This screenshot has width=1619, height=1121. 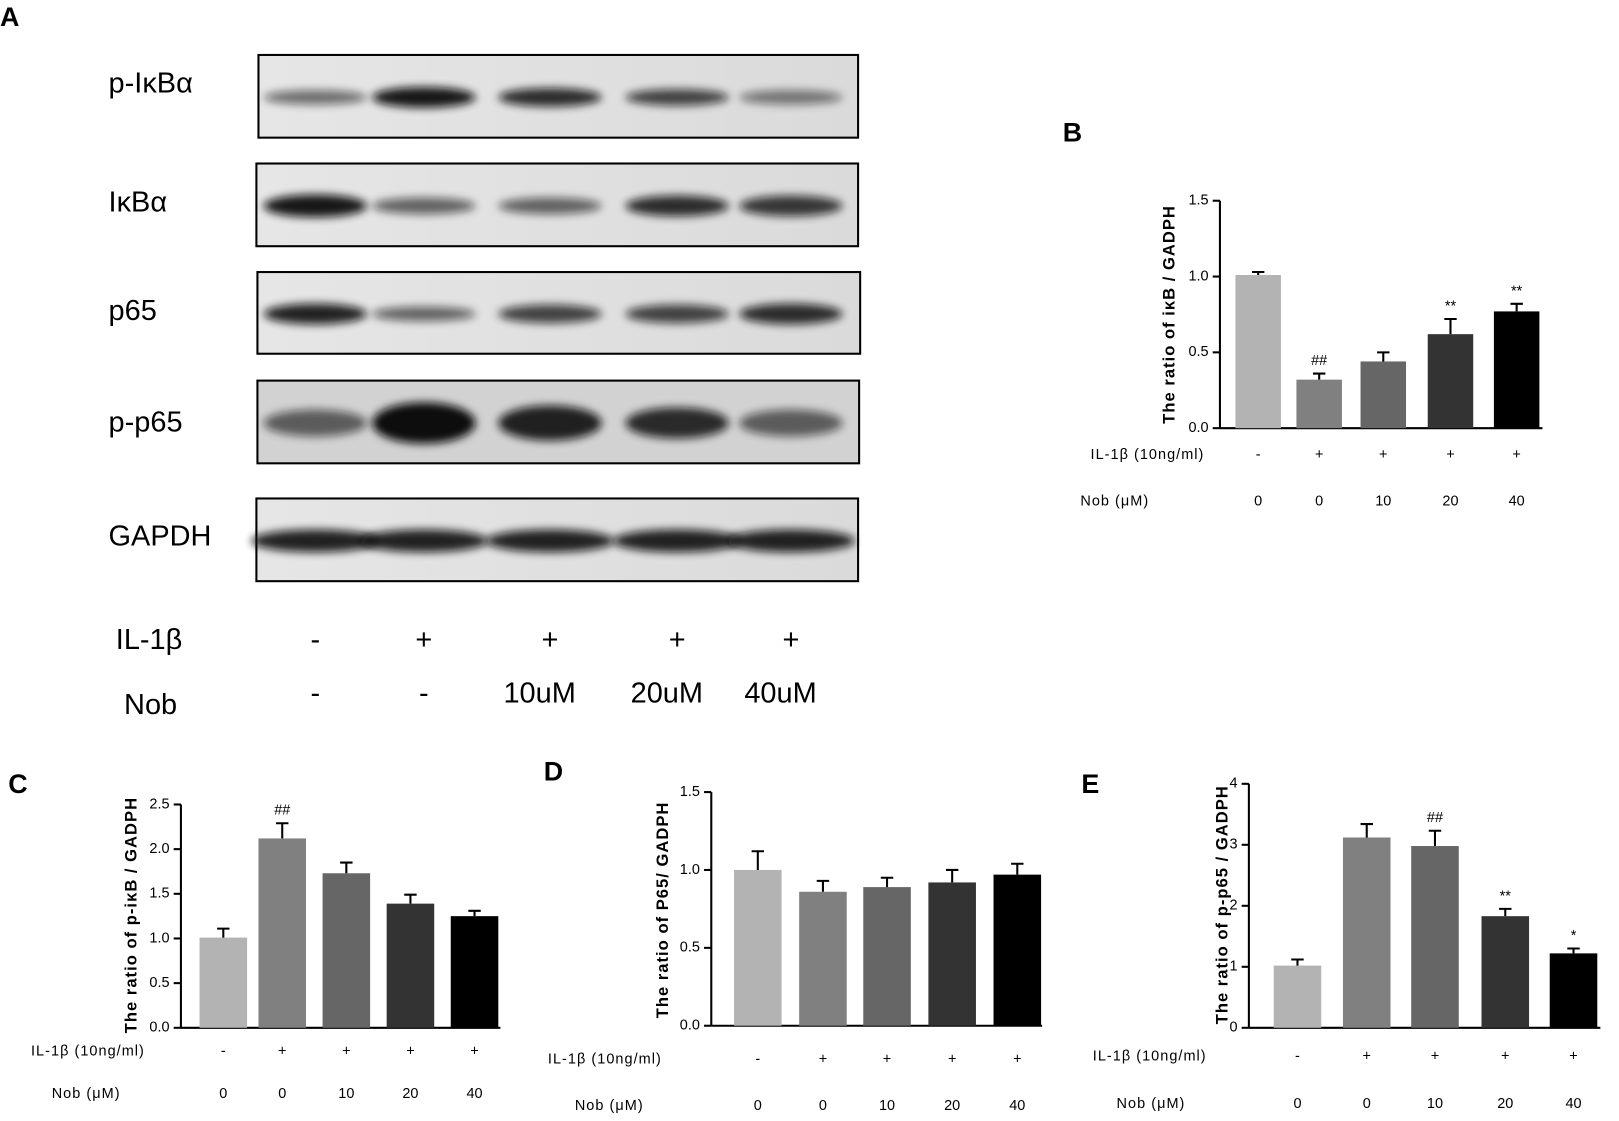 I want to click on y-tick-label: 1, so click(x=1233, y=967).